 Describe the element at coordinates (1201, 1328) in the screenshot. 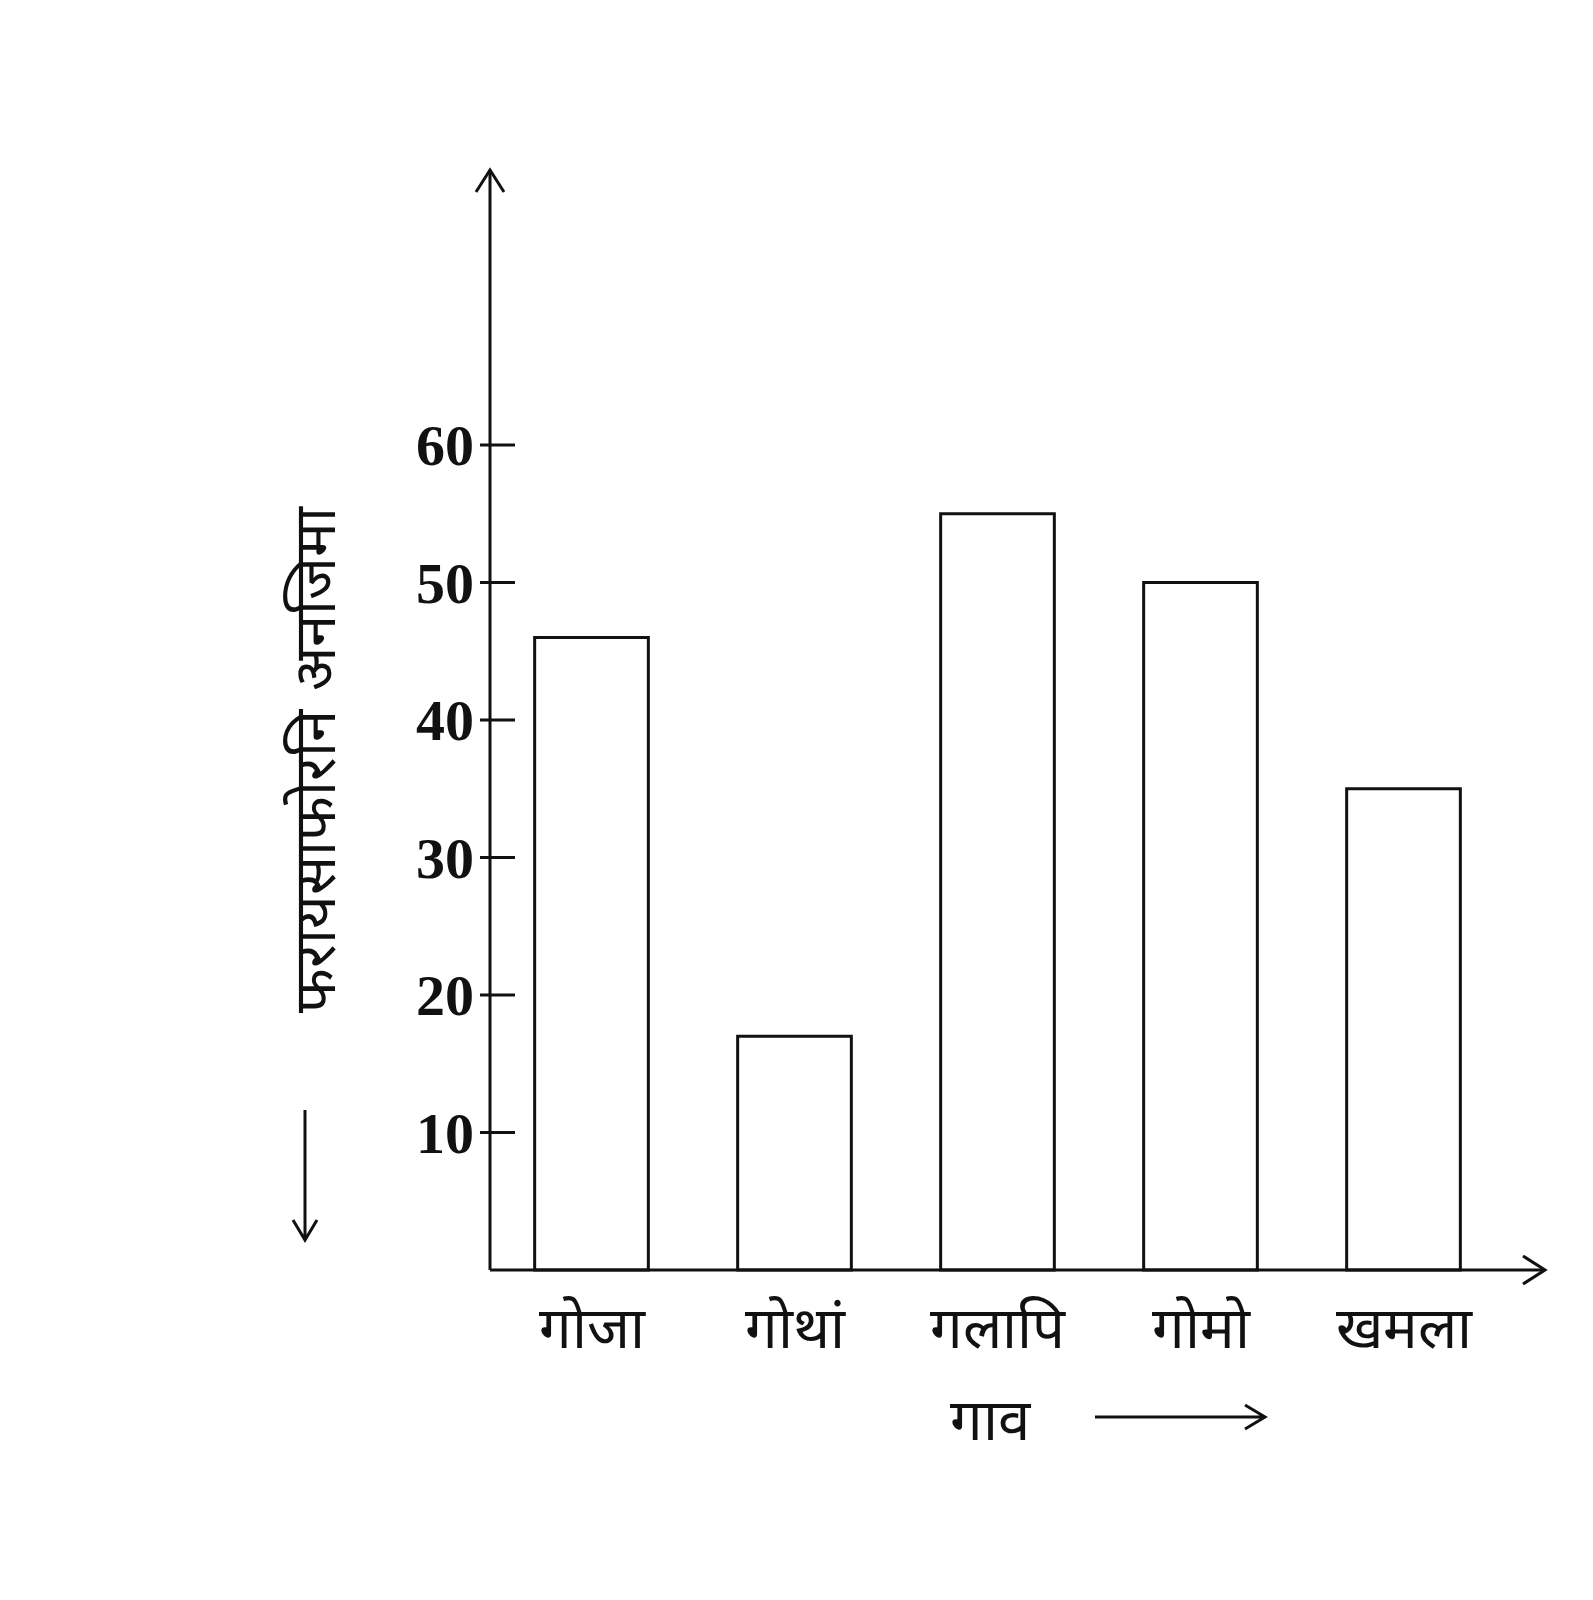

I see `x-tick-label: गोमो` at that location.